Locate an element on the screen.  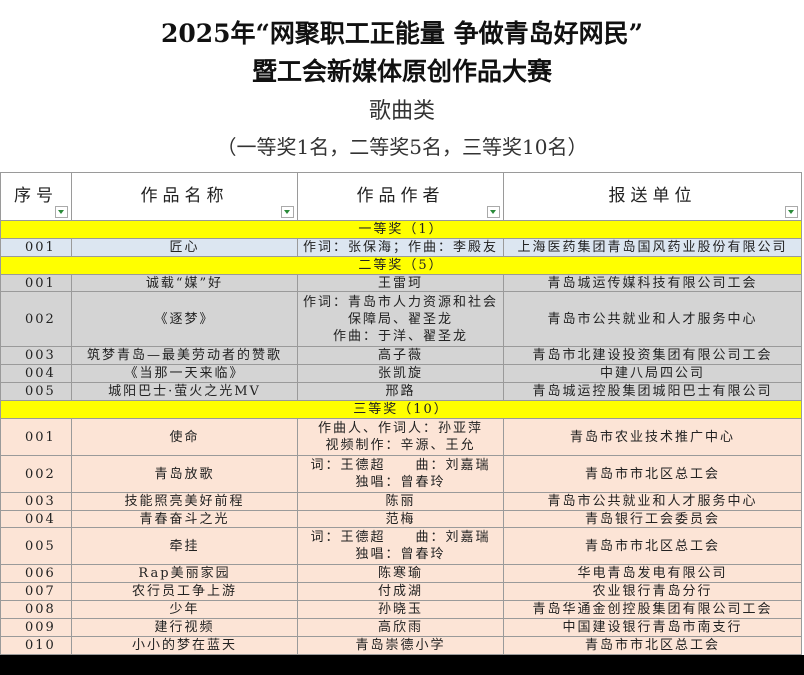
table-cell: 少年 is located at coordinates (185, 610).